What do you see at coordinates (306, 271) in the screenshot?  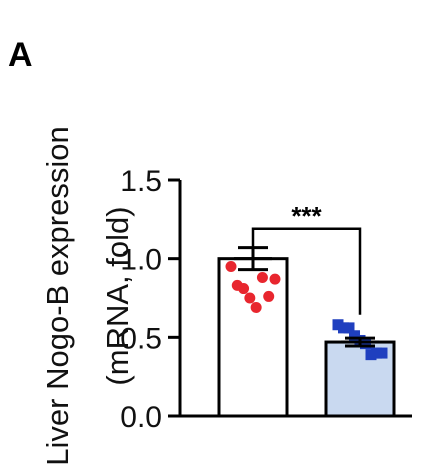 I see `significance-bracket` at bounding box center [306, 271].